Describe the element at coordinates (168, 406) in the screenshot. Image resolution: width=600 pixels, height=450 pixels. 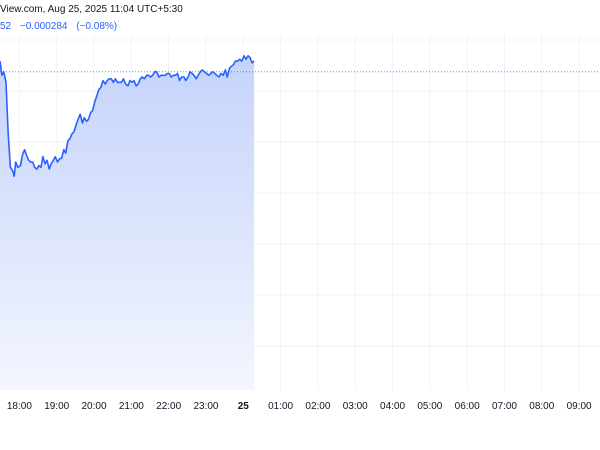
I see `x-tick-label: 22:00` at that location.